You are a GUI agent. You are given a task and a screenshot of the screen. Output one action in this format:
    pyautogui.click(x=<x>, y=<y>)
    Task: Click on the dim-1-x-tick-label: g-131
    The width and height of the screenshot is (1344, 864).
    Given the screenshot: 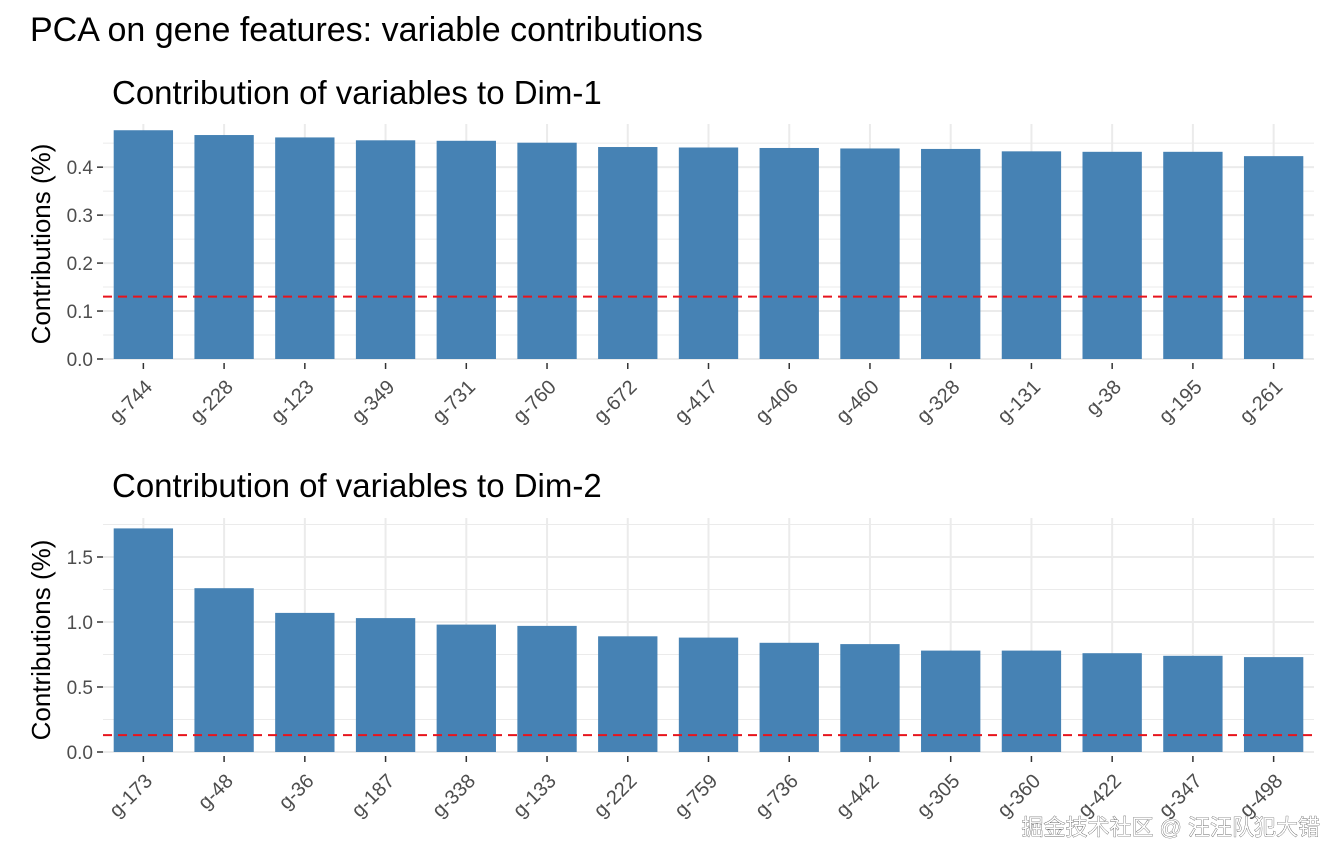 What is the action you would take?
    pyautogui.click(x=1019, y=402)
    